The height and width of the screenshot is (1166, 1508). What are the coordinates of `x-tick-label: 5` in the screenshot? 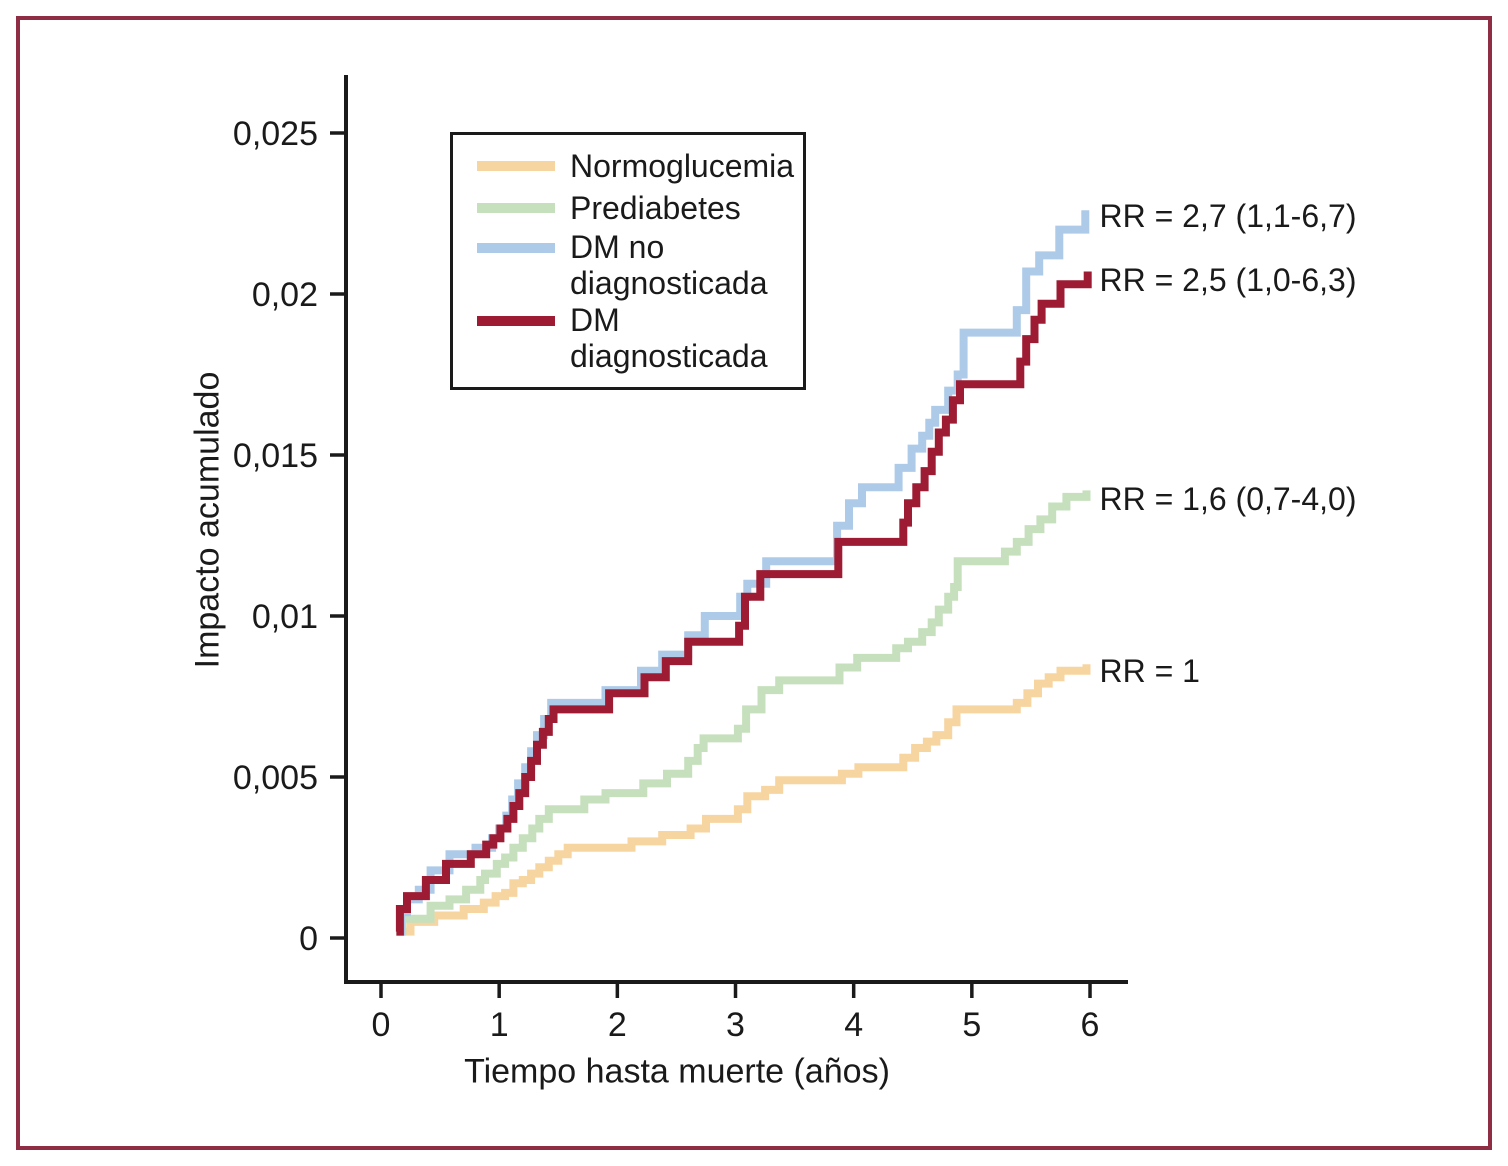 It's located at (971, 1025).